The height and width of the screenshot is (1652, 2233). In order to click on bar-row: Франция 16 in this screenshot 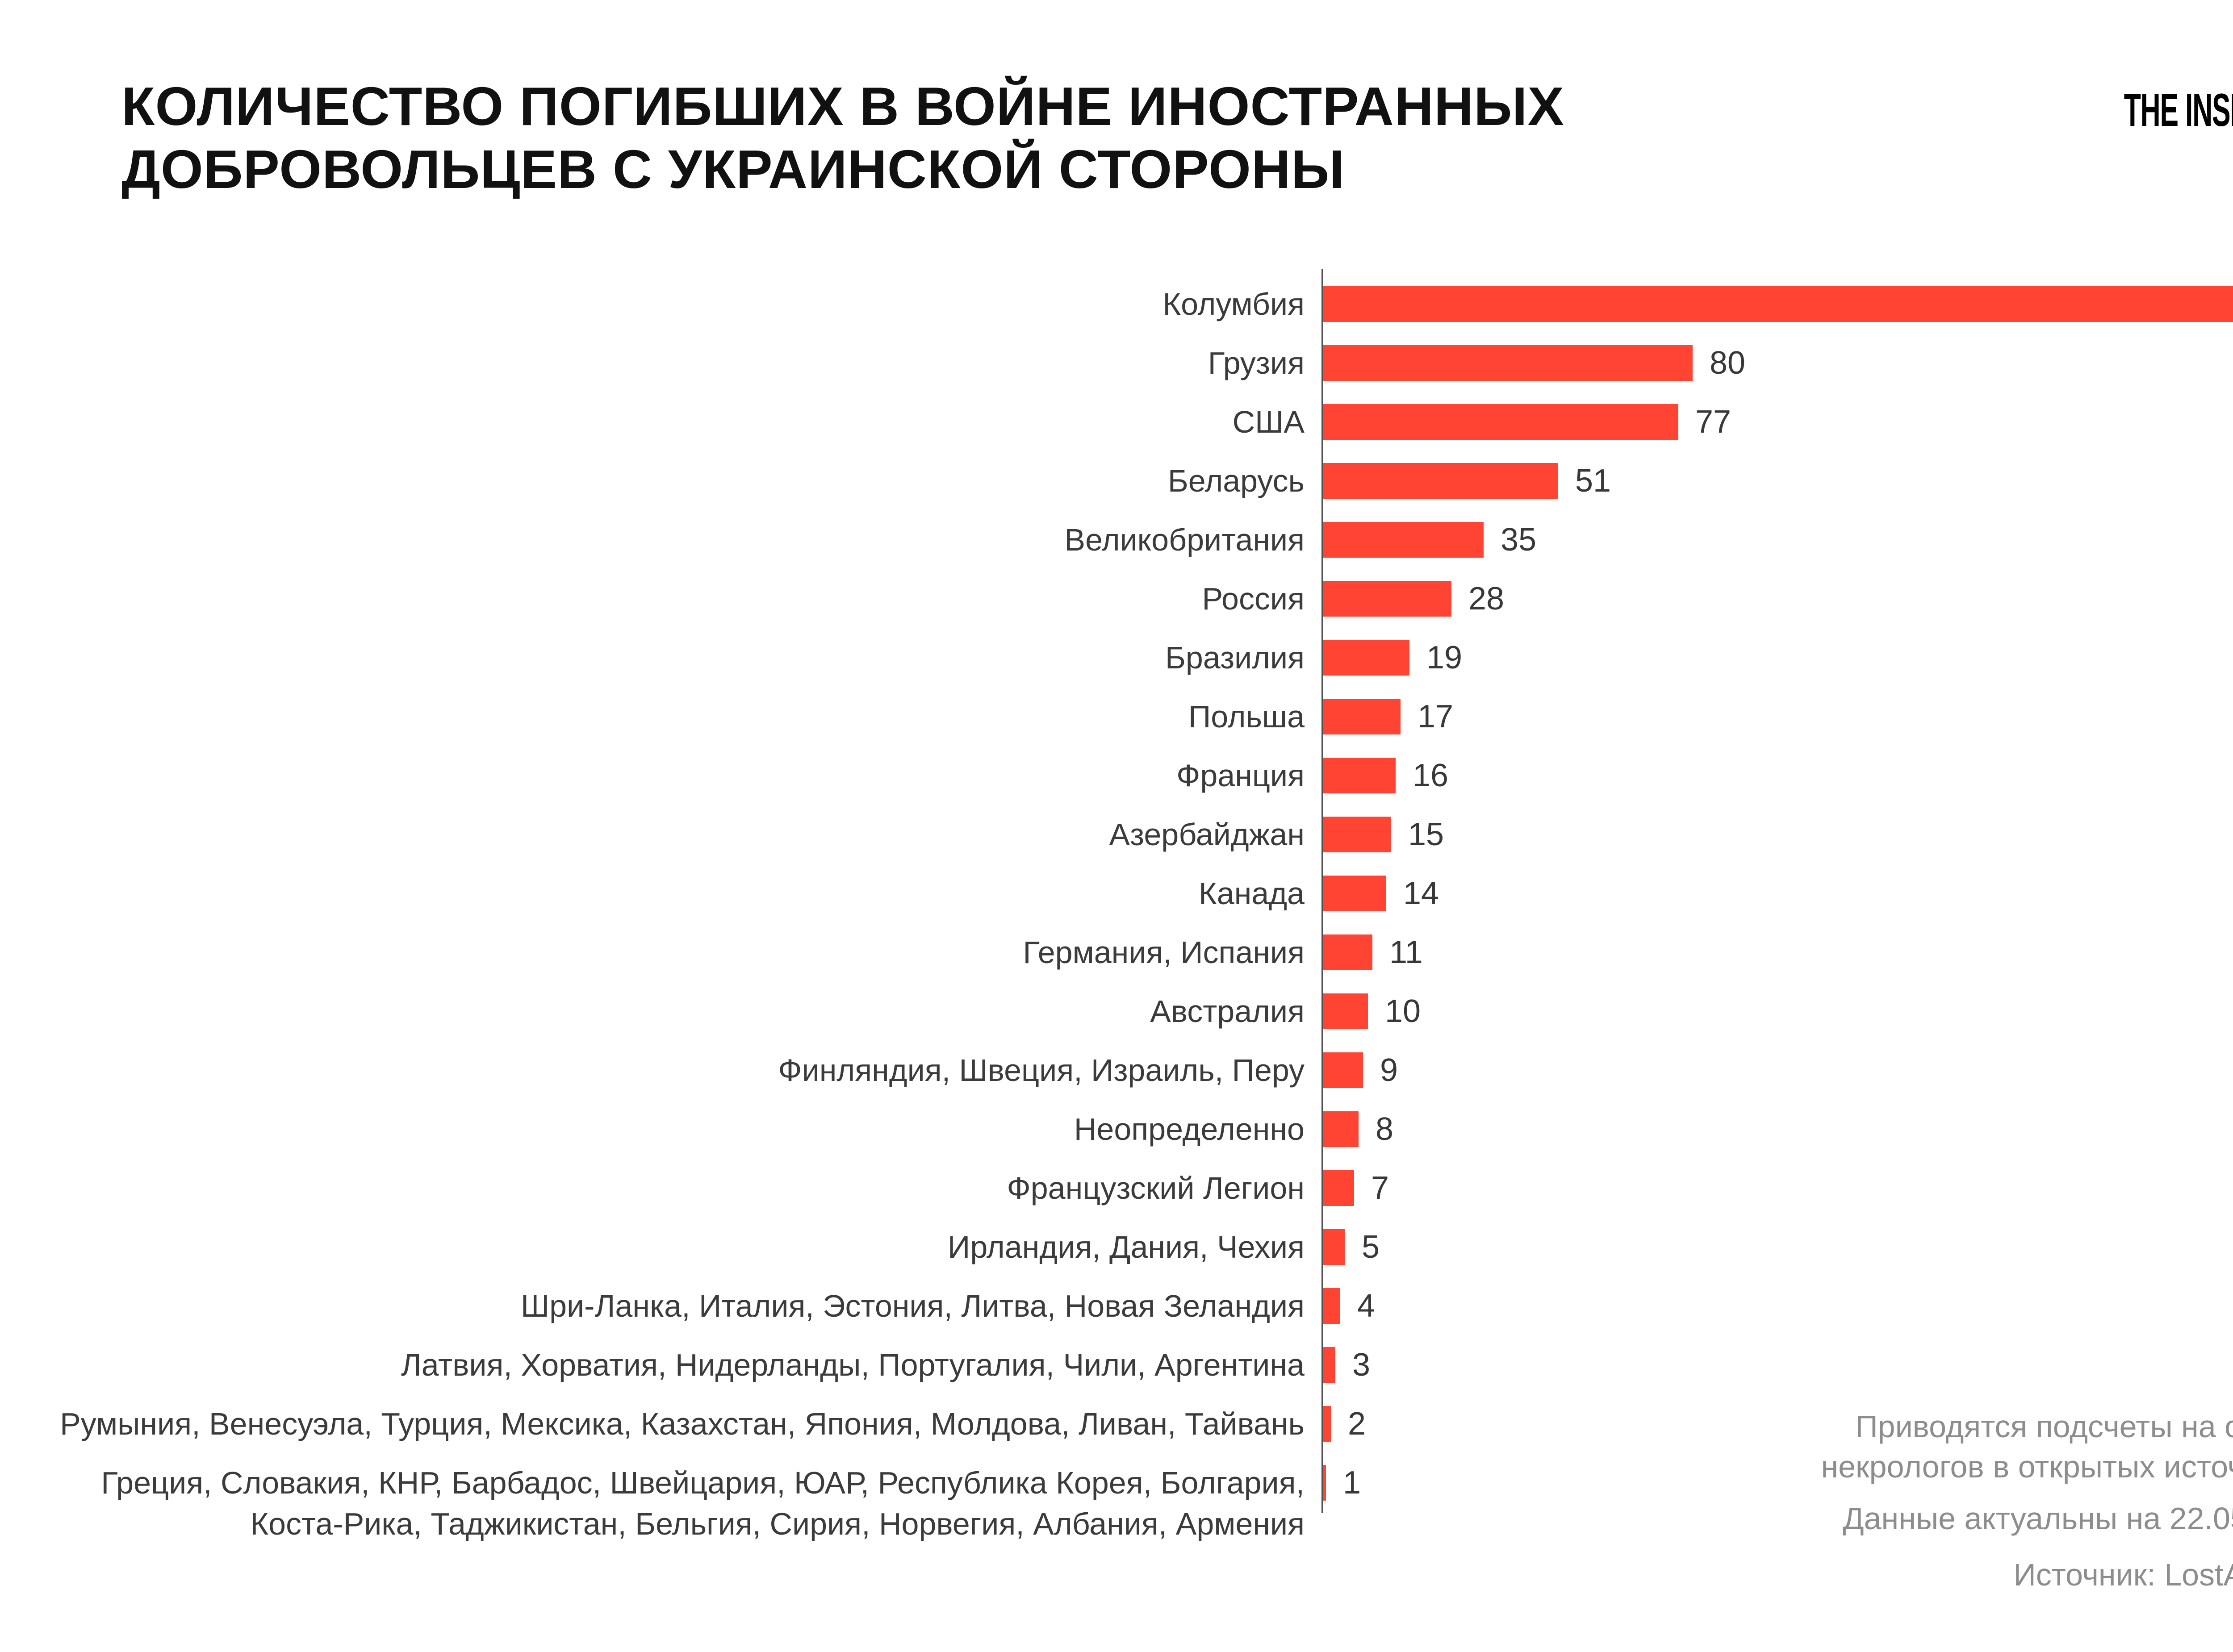, I will do `click(1116, 775)`.